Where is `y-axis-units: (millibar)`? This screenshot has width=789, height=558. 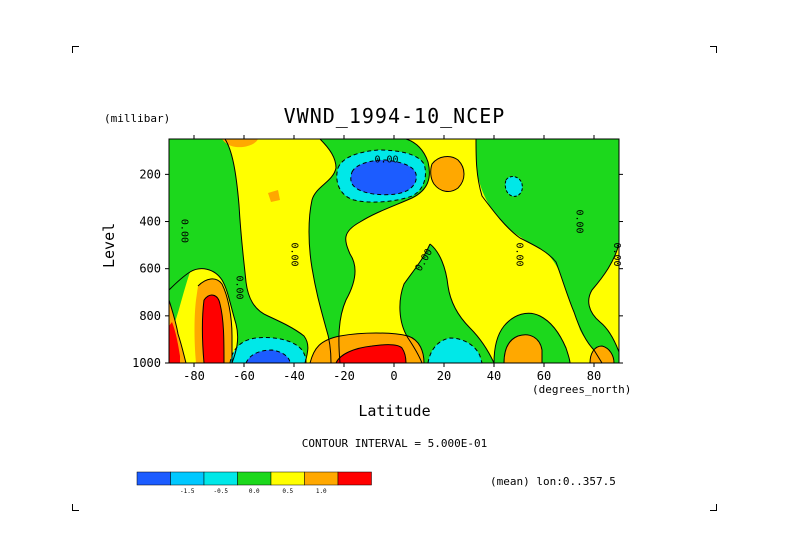
y-axis-units: (millibar) is located at coordinates (137, 118).